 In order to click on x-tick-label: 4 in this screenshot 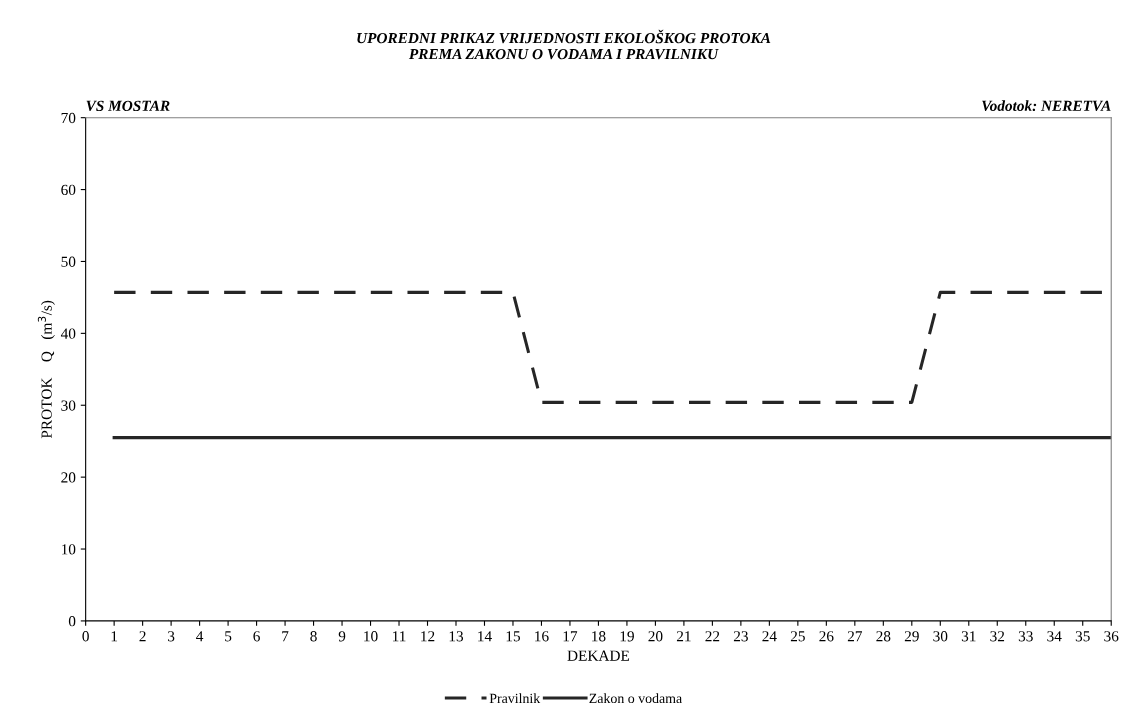, I will do `click(200, 636)`.